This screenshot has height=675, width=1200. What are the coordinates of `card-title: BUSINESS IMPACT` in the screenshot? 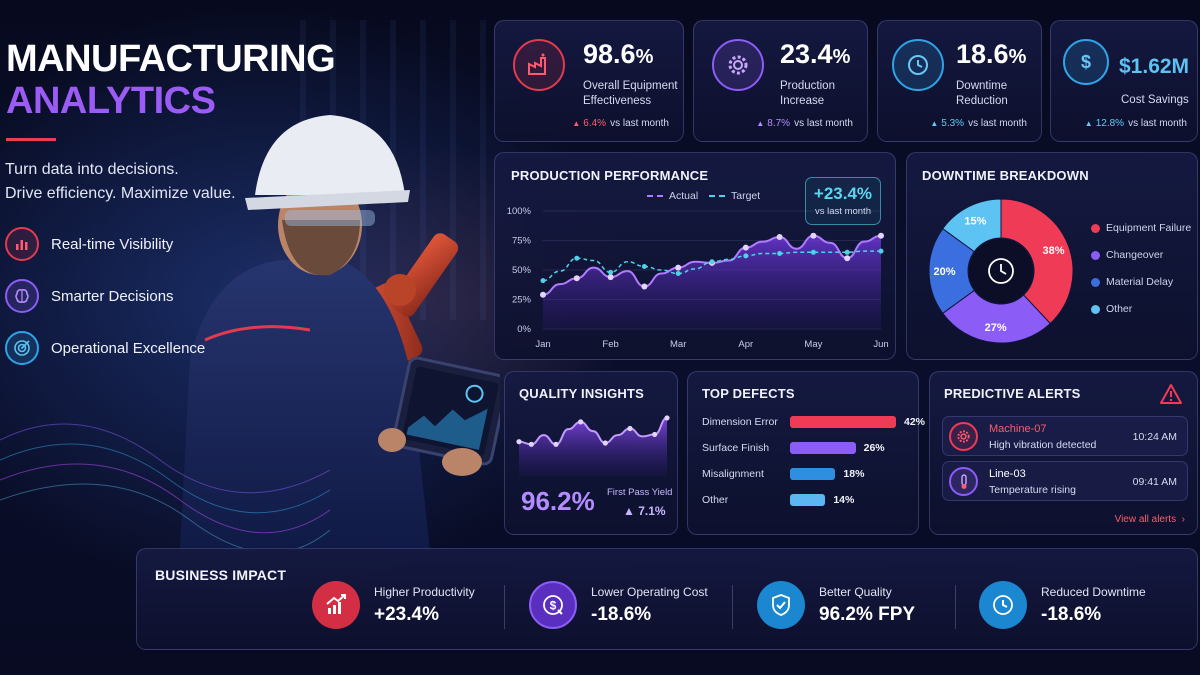 It's located at (221, 575).